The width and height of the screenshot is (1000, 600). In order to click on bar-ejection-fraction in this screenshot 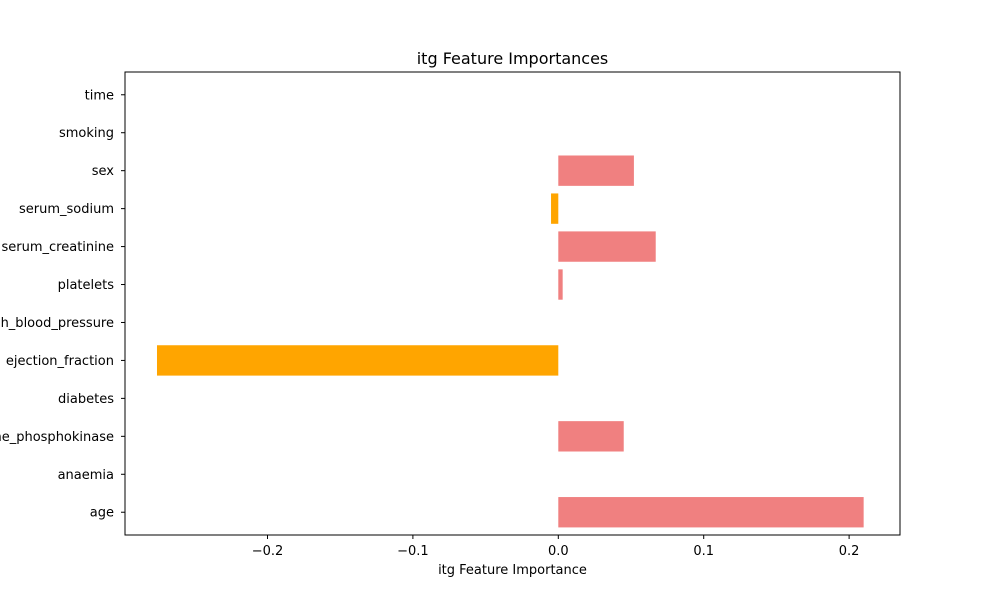, I will do `click(357, 360)`.